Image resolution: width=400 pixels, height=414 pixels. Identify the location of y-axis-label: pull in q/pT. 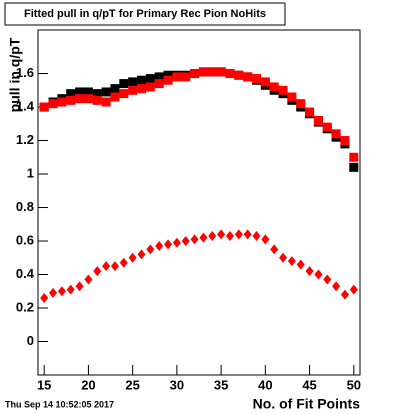
(15, 74).